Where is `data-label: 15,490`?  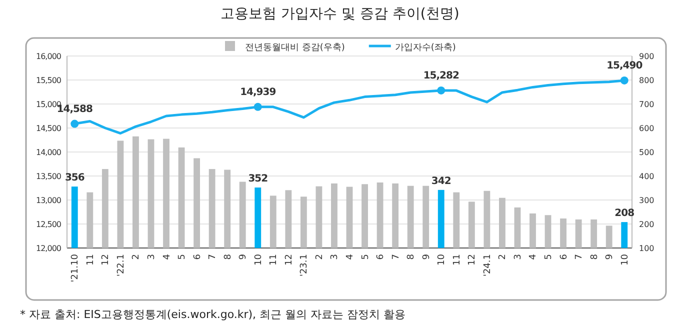
data-label: 15,490 is located at coordinates (624, 66).